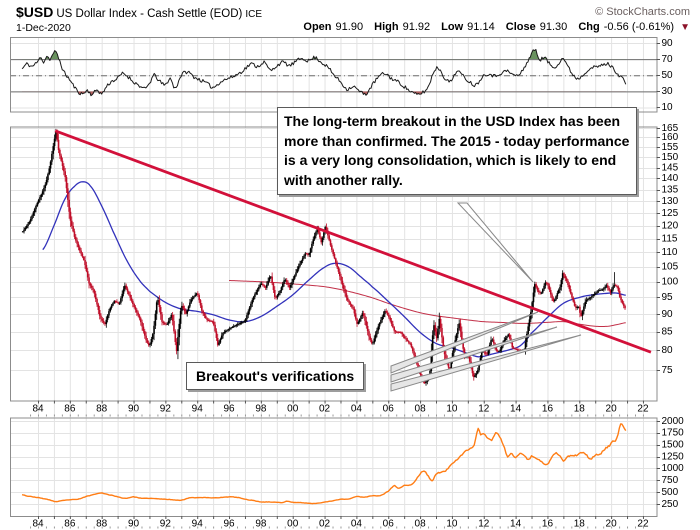  What do you see at coordinates (642, 12) in the screenshot?
I see `stockcharts-watermark: © StockCharts.com` at bounding box center [642, 12].